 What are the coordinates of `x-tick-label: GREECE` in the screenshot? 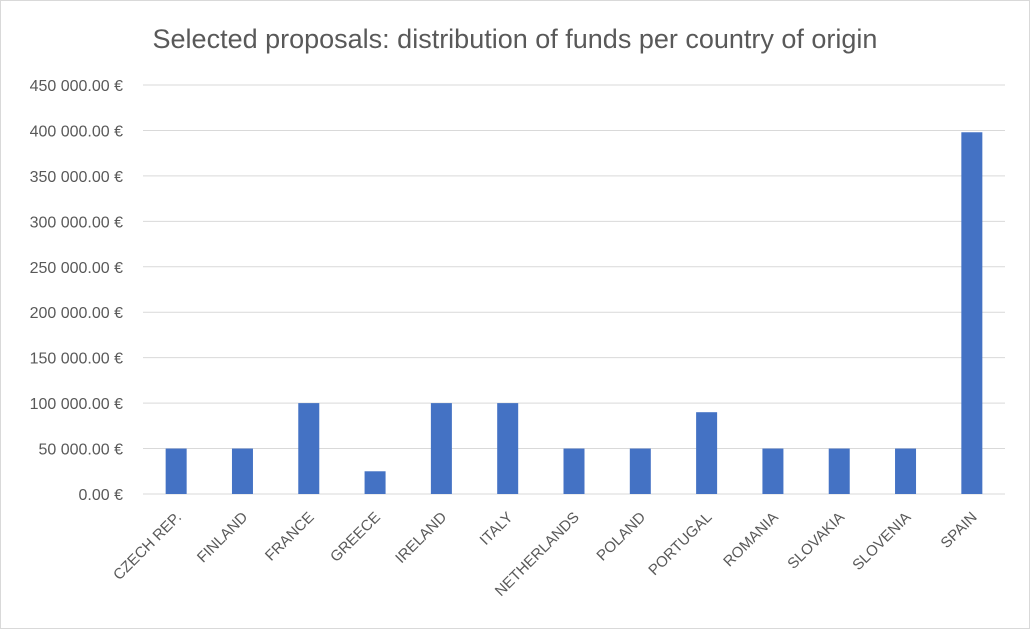 It's located at (355, 537).